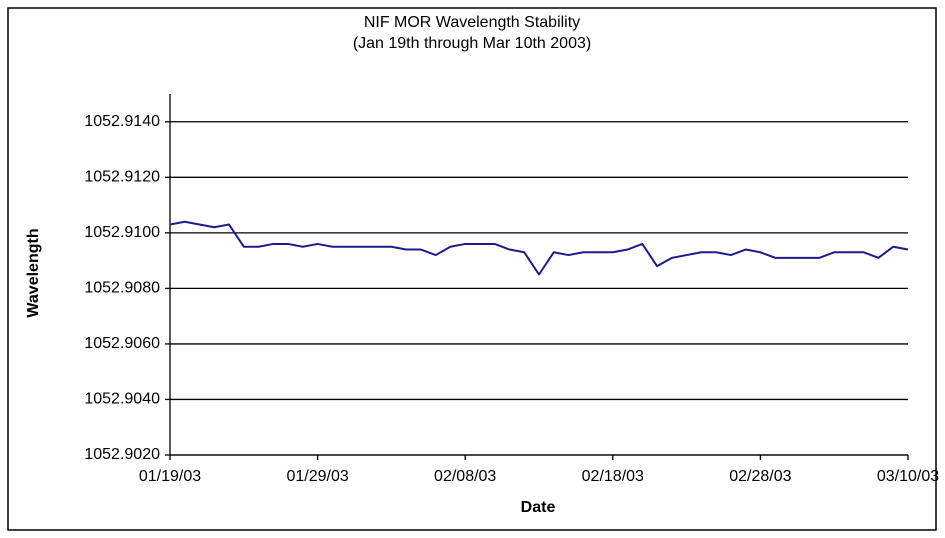 Image resolution: width=945 pixels, height=538 pixels. Describe the element at coordinates (122, 288) in the screenshot. I see `y-tick-label: 1052.9080` at that location.